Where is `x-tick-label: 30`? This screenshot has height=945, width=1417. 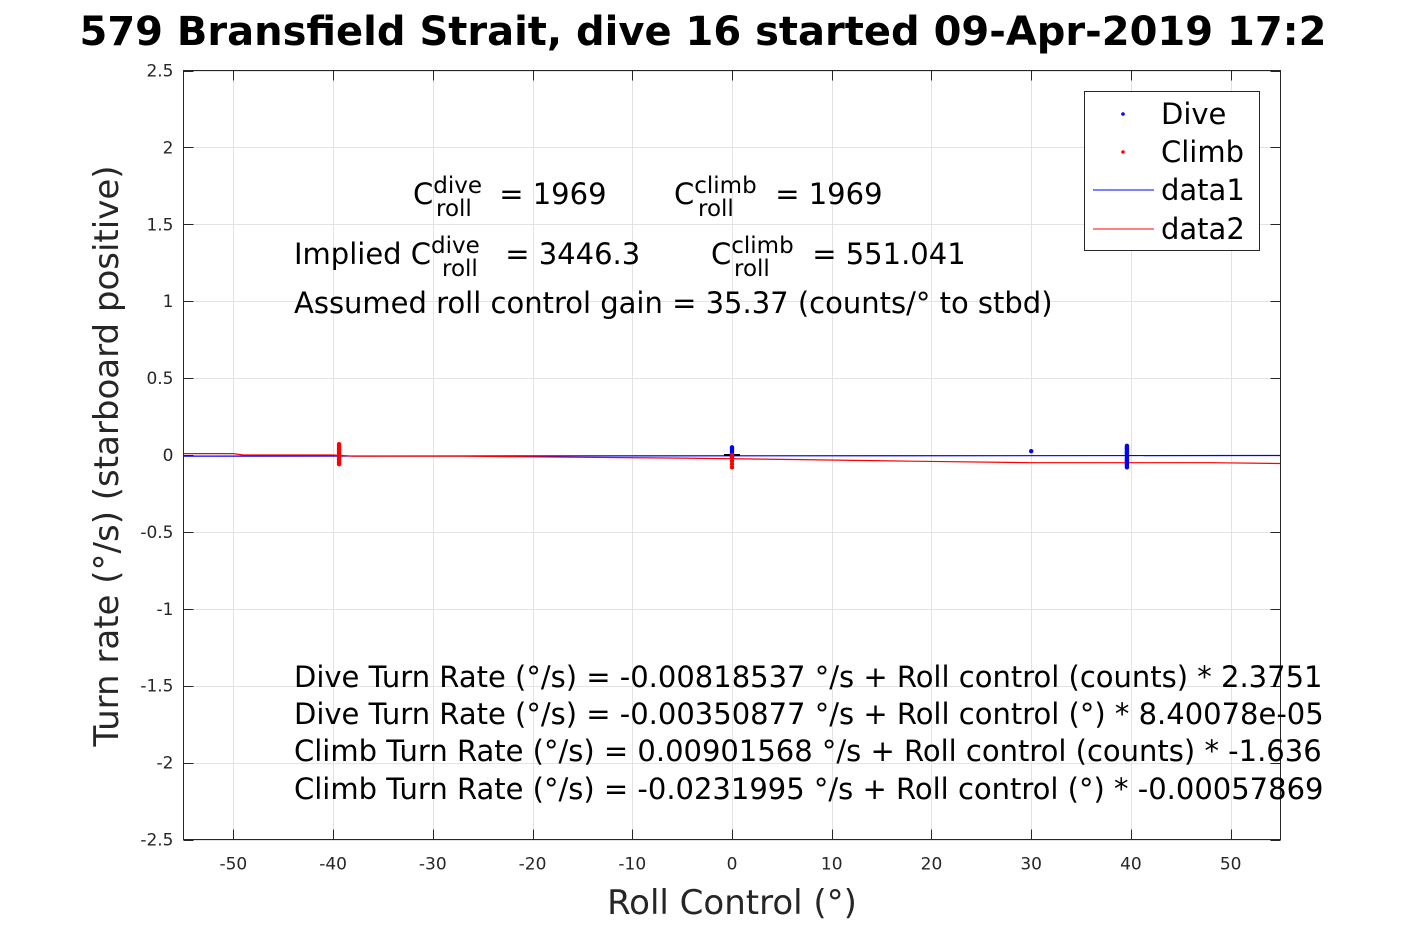
x-tick-label: 30 is located at coordinates (1031, 865).